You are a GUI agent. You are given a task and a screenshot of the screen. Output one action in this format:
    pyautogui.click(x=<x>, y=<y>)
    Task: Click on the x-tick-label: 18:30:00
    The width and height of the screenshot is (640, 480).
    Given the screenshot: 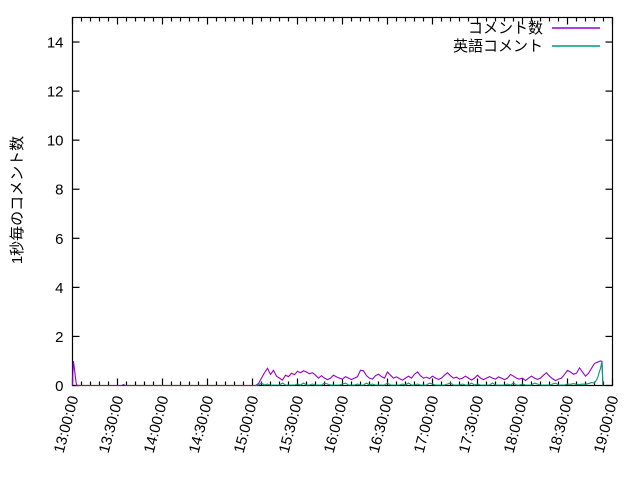 What is the action you would take?
    pyautogui.click(x=562, y=424)
    